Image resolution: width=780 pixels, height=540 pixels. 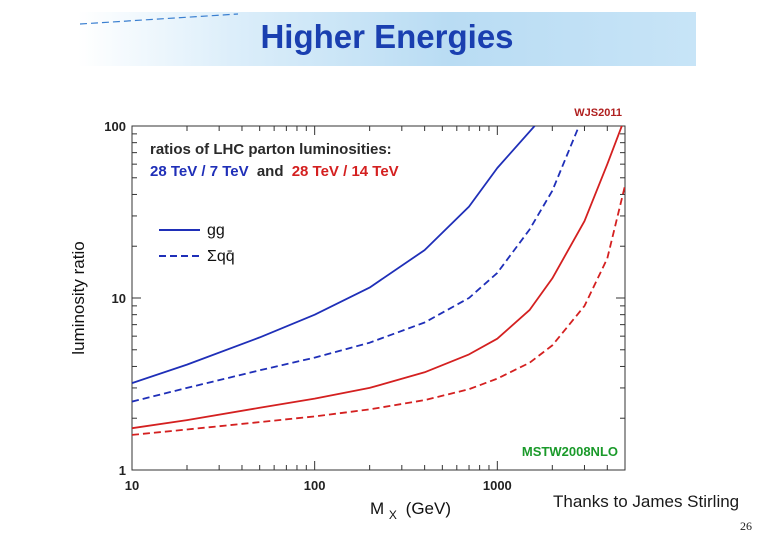 What do you see at coordinates (377, 508) in the screenshot?
I see `x-axis-label-main: M` at bounding box center [377, 508].